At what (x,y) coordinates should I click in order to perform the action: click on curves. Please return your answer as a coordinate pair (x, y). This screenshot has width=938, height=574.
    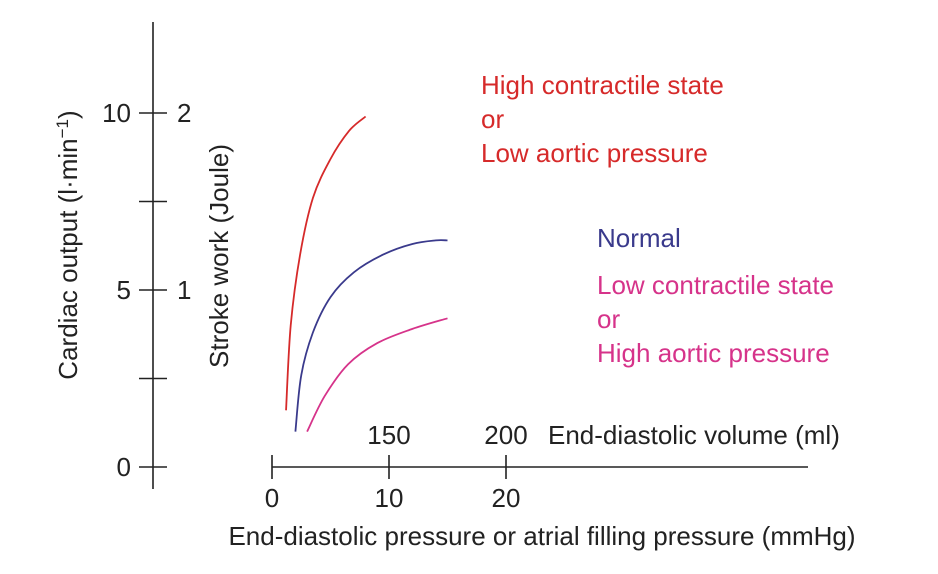
    Looking at the image, I should click on (366, 273).